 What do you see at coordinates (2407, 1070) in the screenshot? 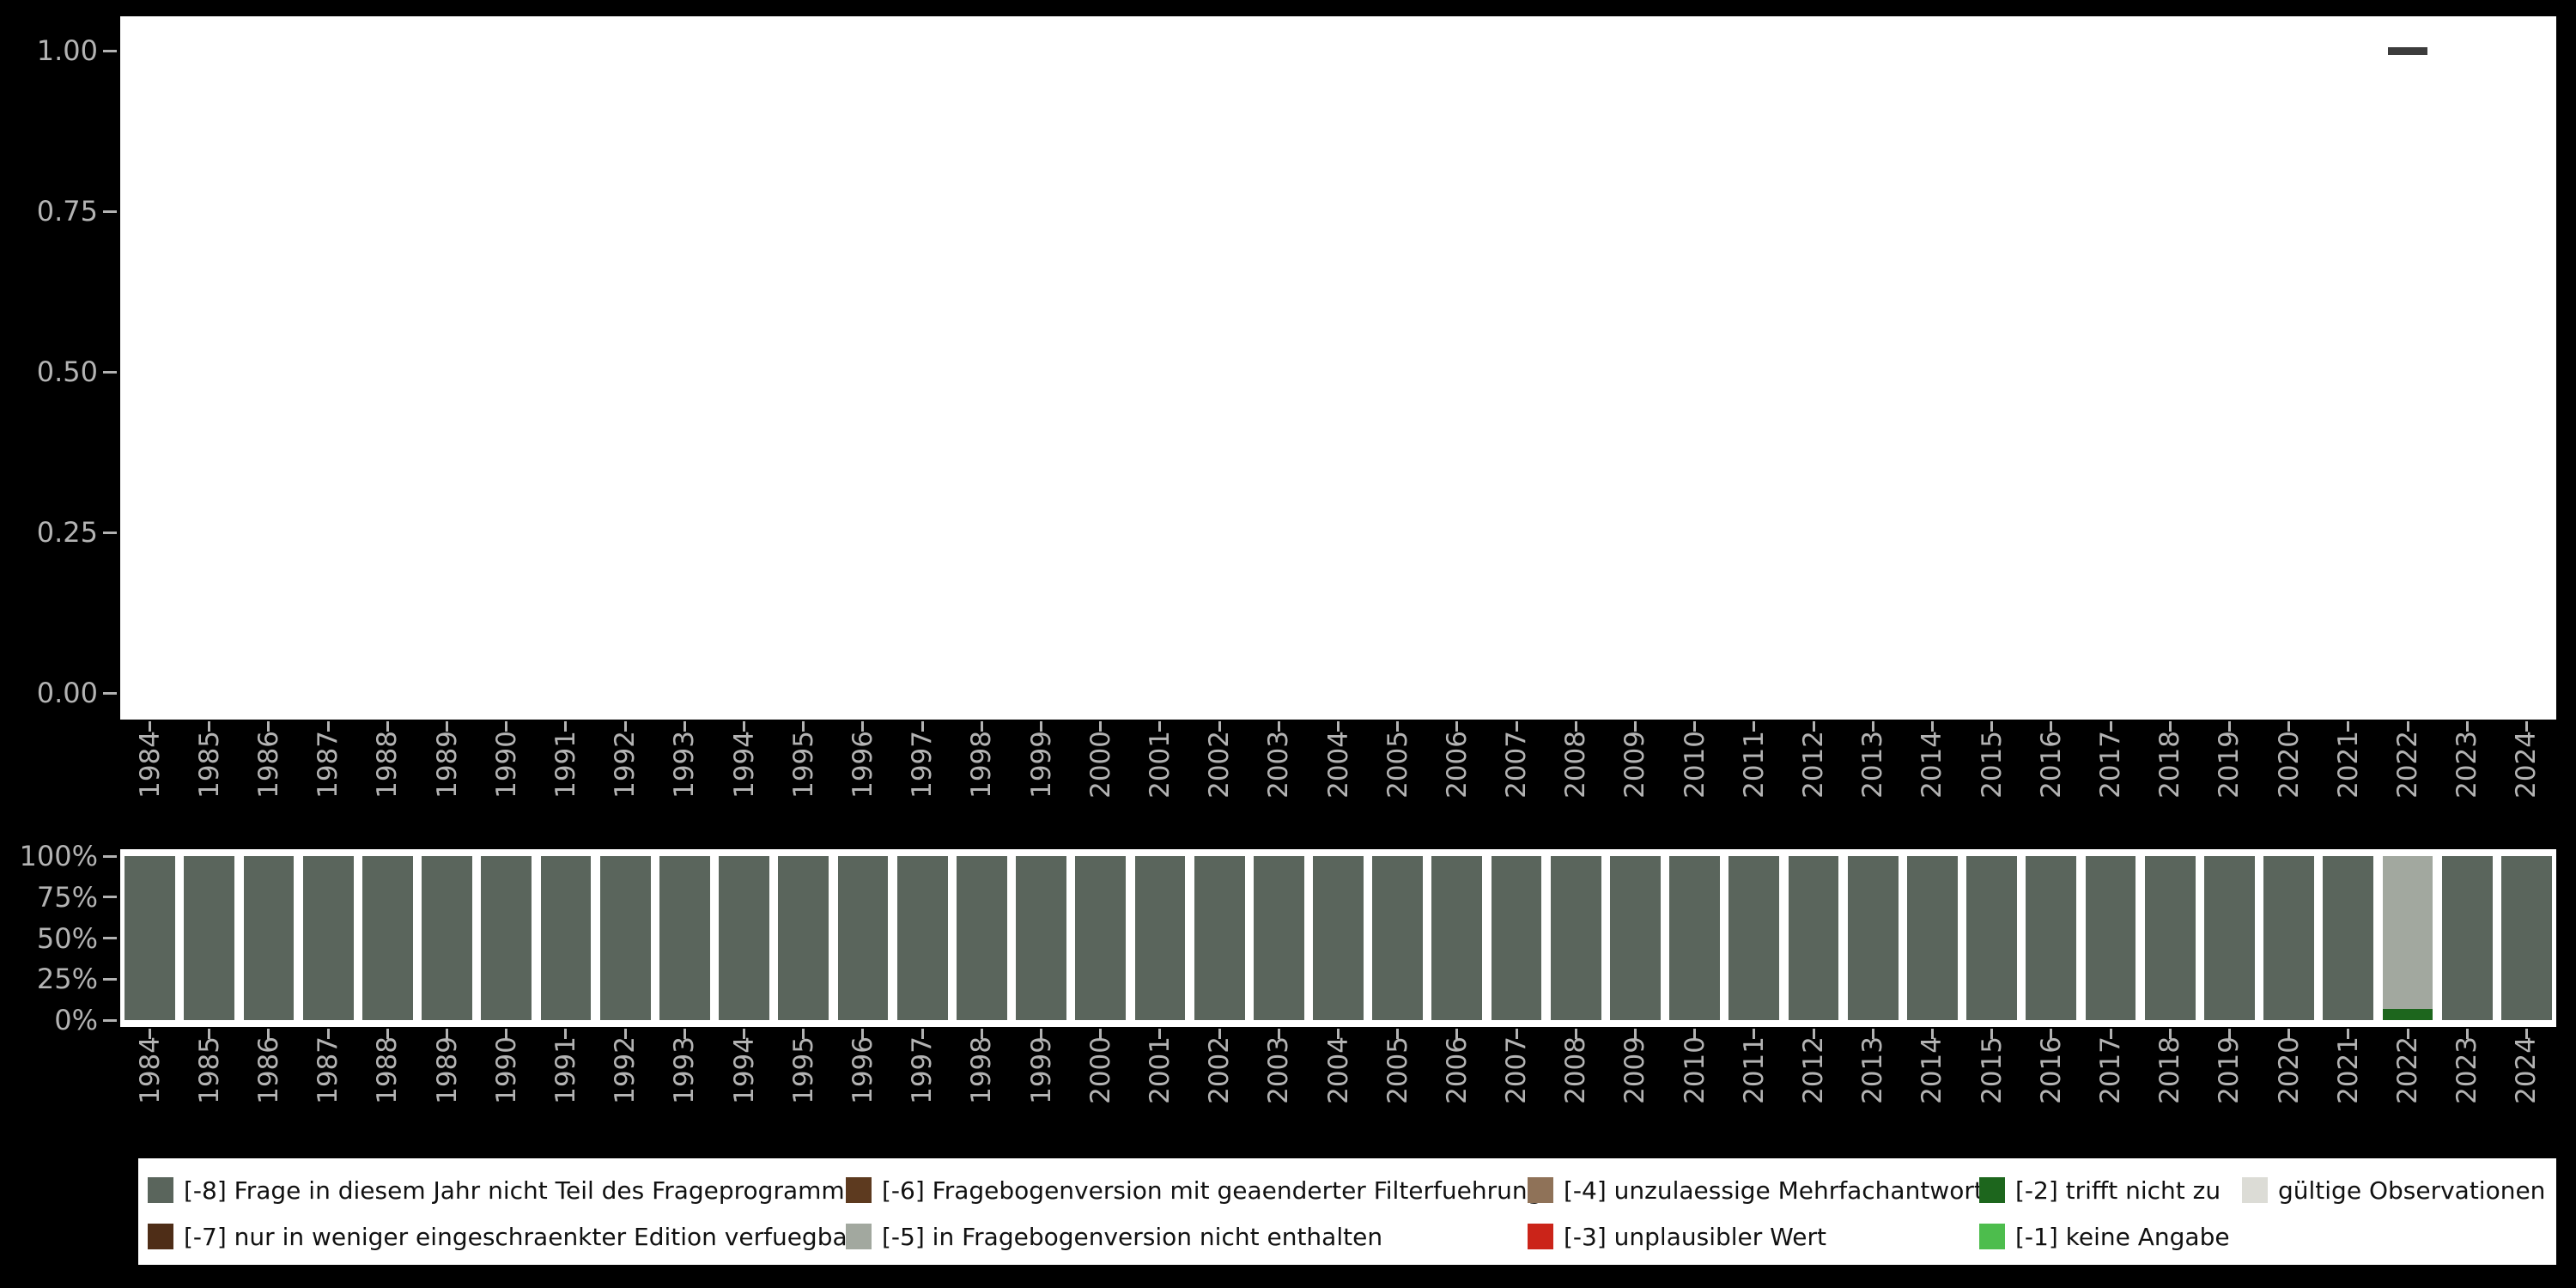
I see `x-axis-tick-label: 2022` at bounding box center [2407, 1070].